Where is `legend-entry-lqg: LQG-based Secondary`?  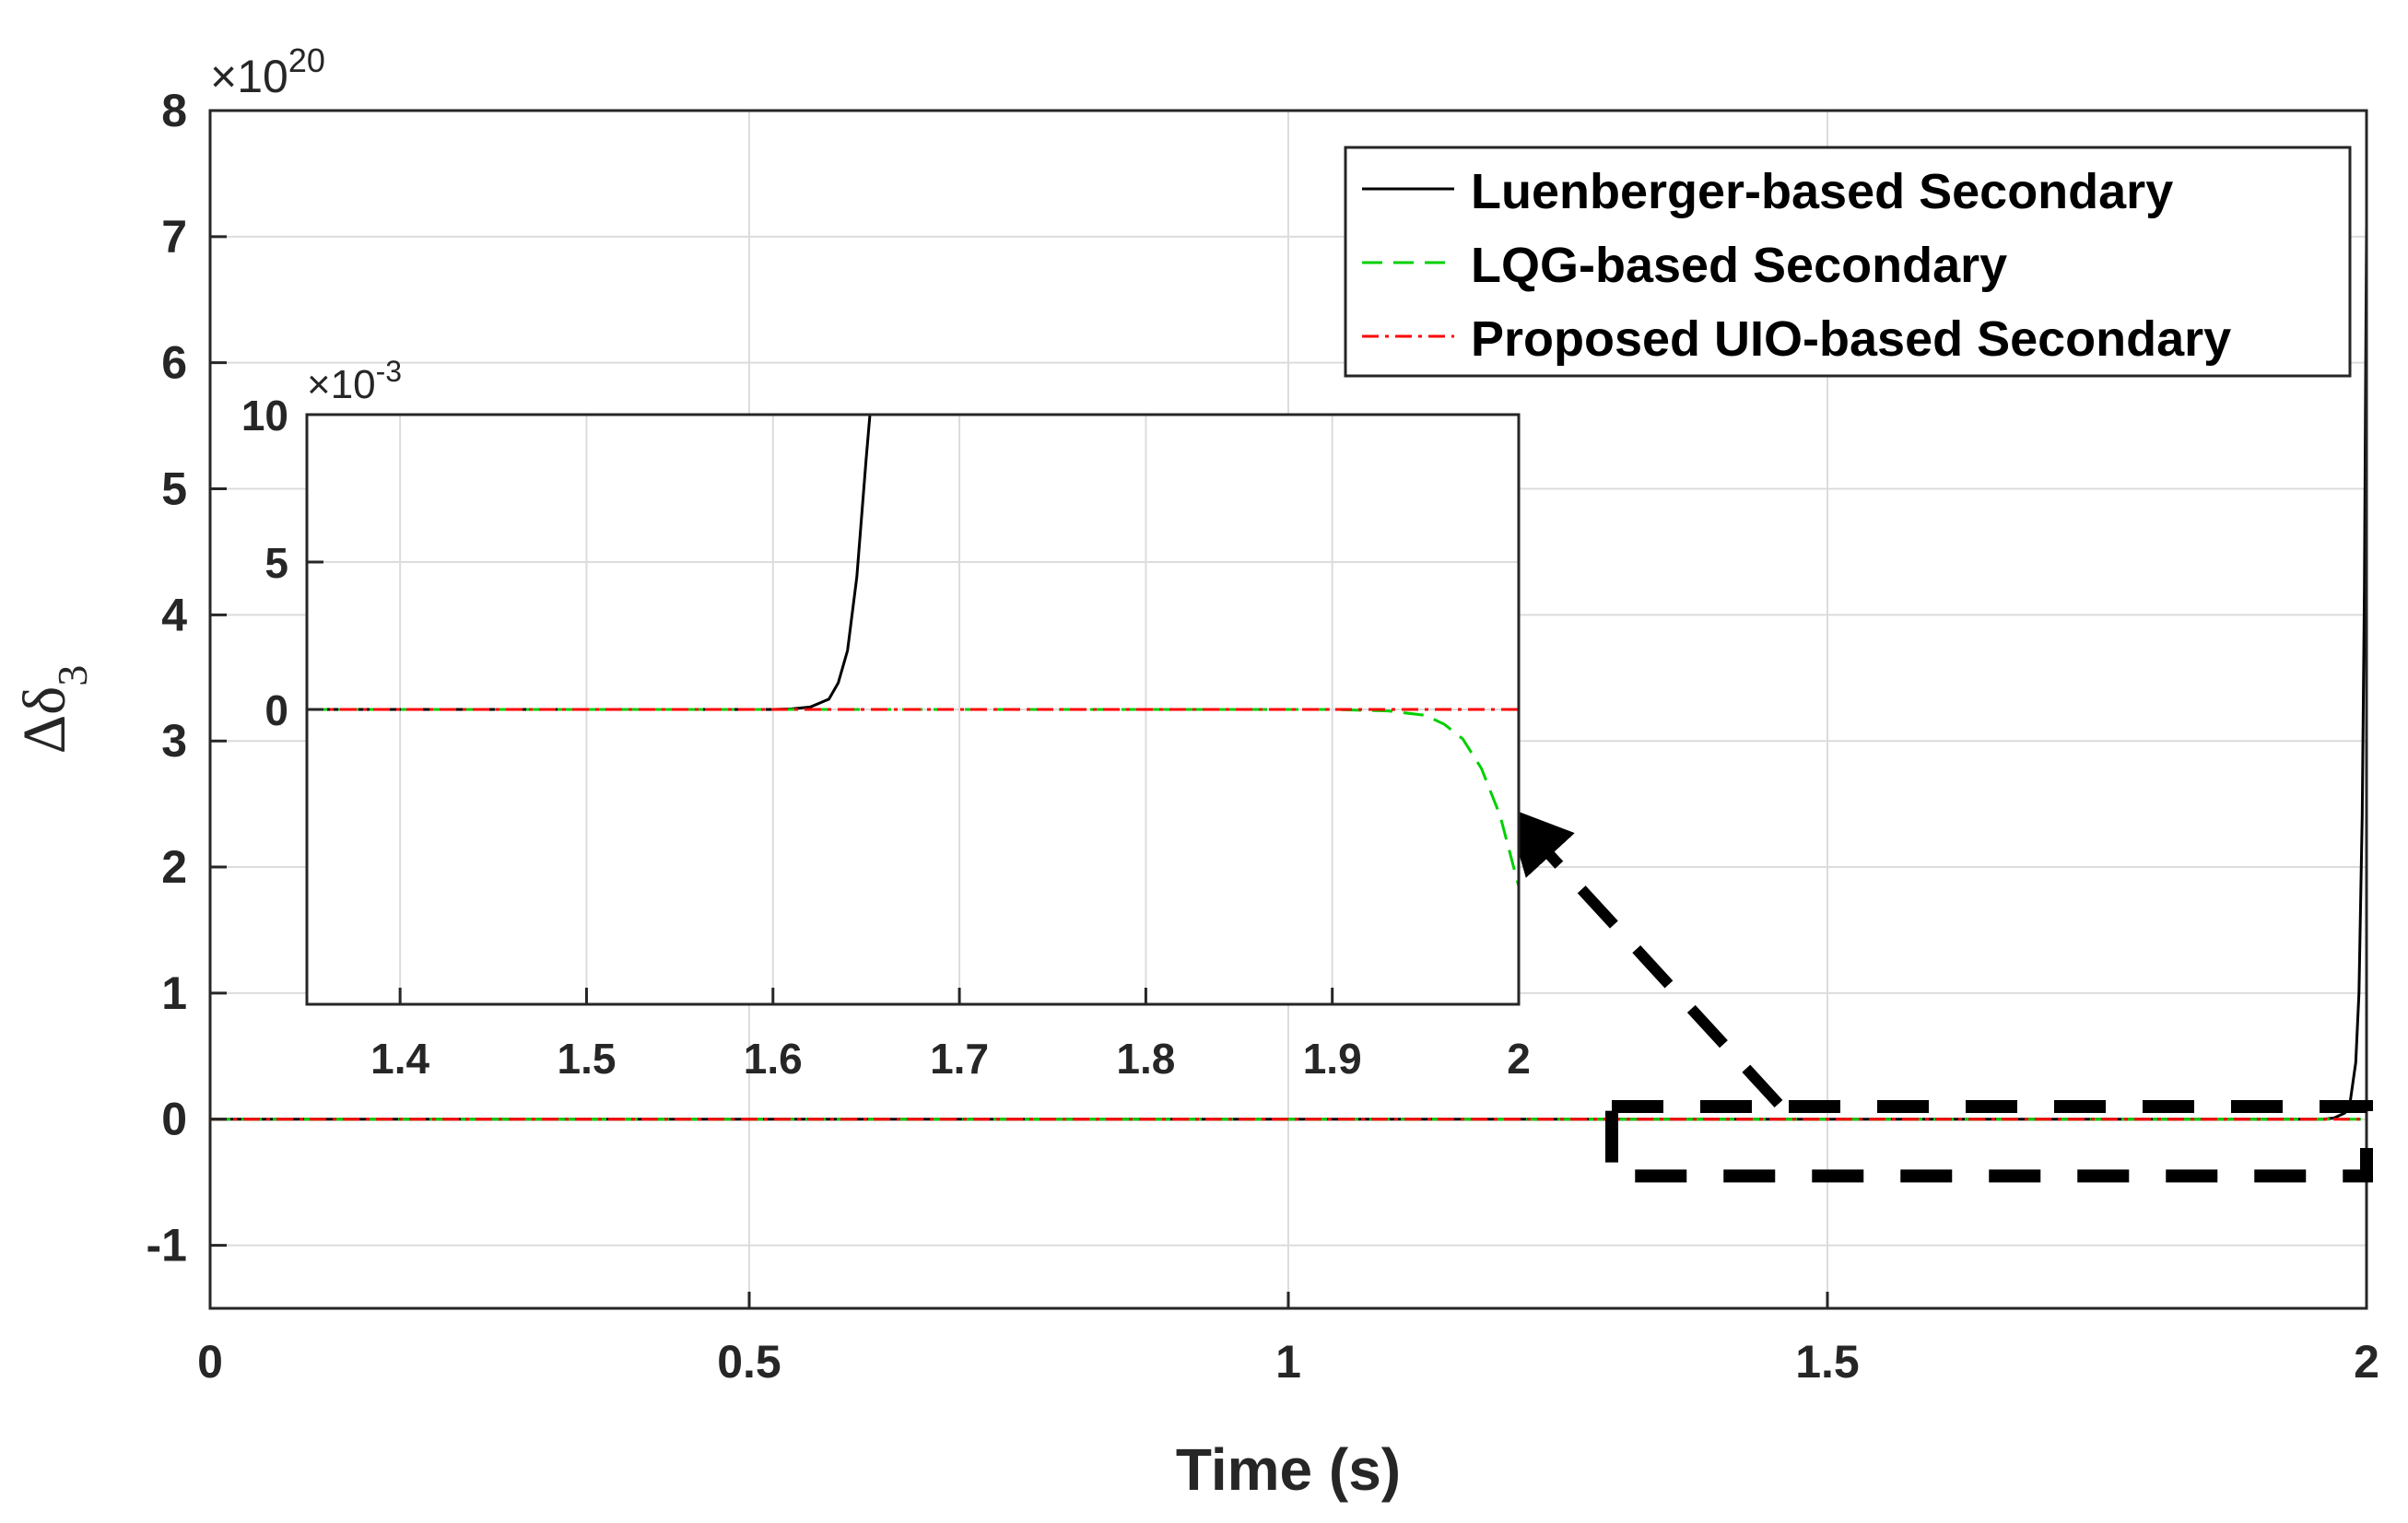 legend-entry-lqg: LQG-based Secondary is located at coordinates (1684, 265).